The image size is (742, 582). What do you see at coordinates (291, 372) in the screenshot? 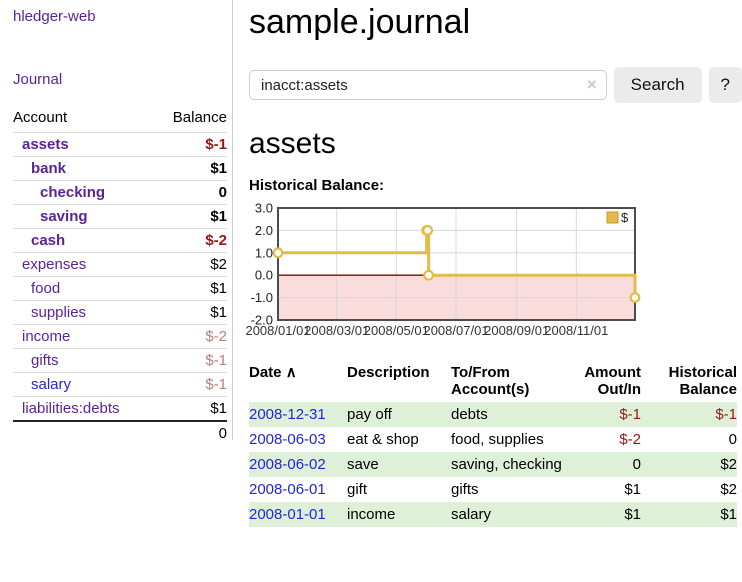
I see `sort-ascending-icon: ∧` at bounding box center [291, 372].